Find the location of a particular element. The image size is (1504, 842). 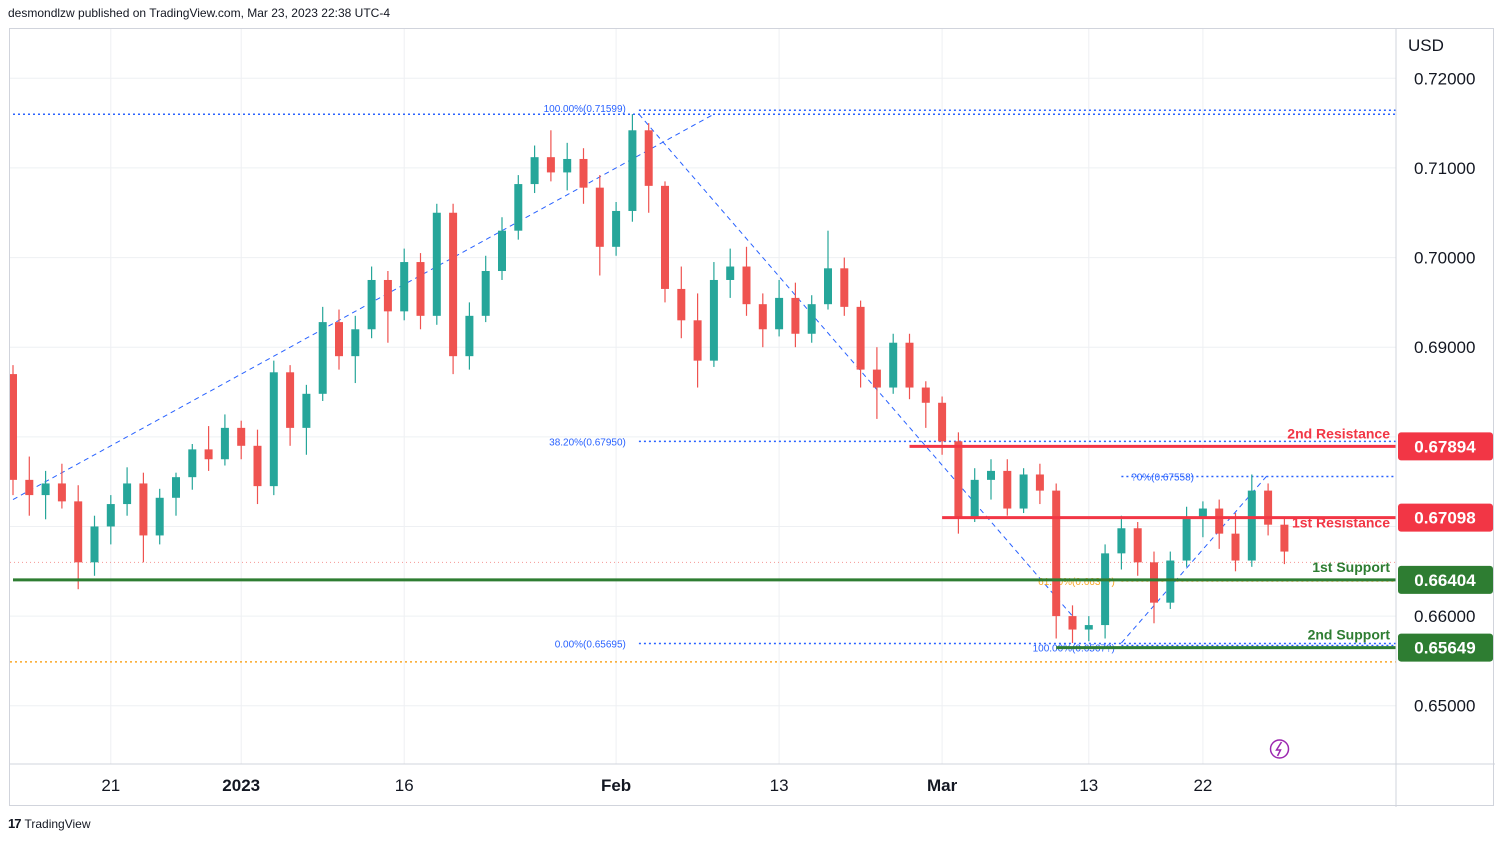

price-badge-label: 0.66404 is located at coordinates (1445, 580).